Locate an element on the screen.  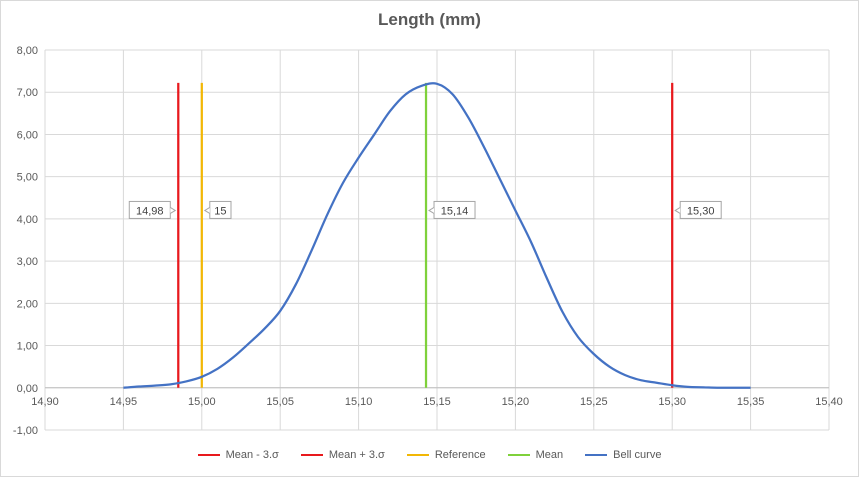
y-tick-label: 5,00 is located at coordinates (27, 178).